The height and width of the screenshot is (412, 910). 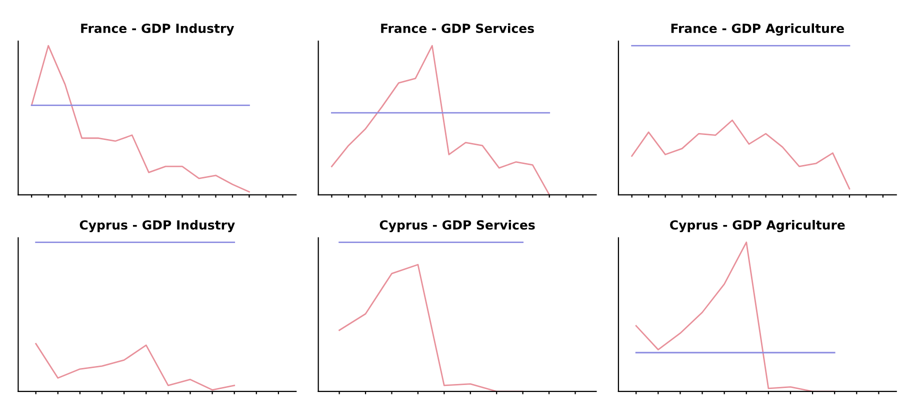 I want to click on chart-title: France - GDP Agriculture, so click(x=757, y=29).